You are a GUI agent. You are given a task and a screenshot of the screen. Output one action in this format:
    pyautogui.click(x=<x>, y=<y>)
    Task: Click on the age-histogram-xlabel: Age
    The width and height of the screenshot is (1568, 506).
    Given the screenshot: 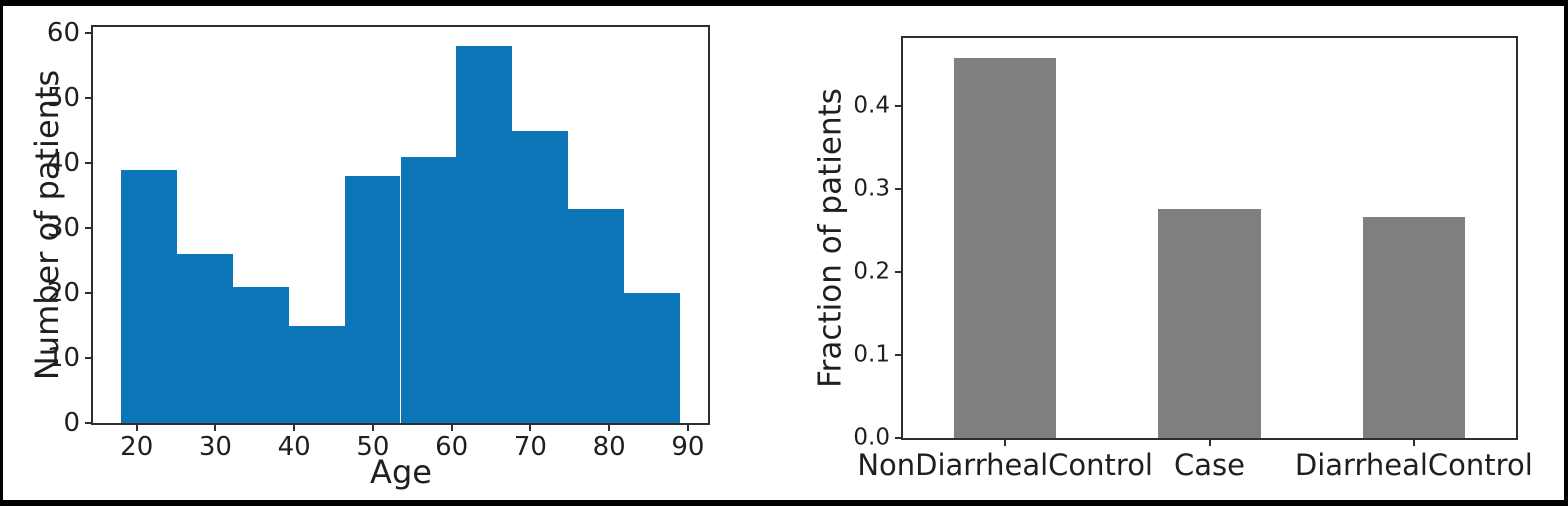 What is the action you would take?
    pyautogui.click(x=401, y=472)
    